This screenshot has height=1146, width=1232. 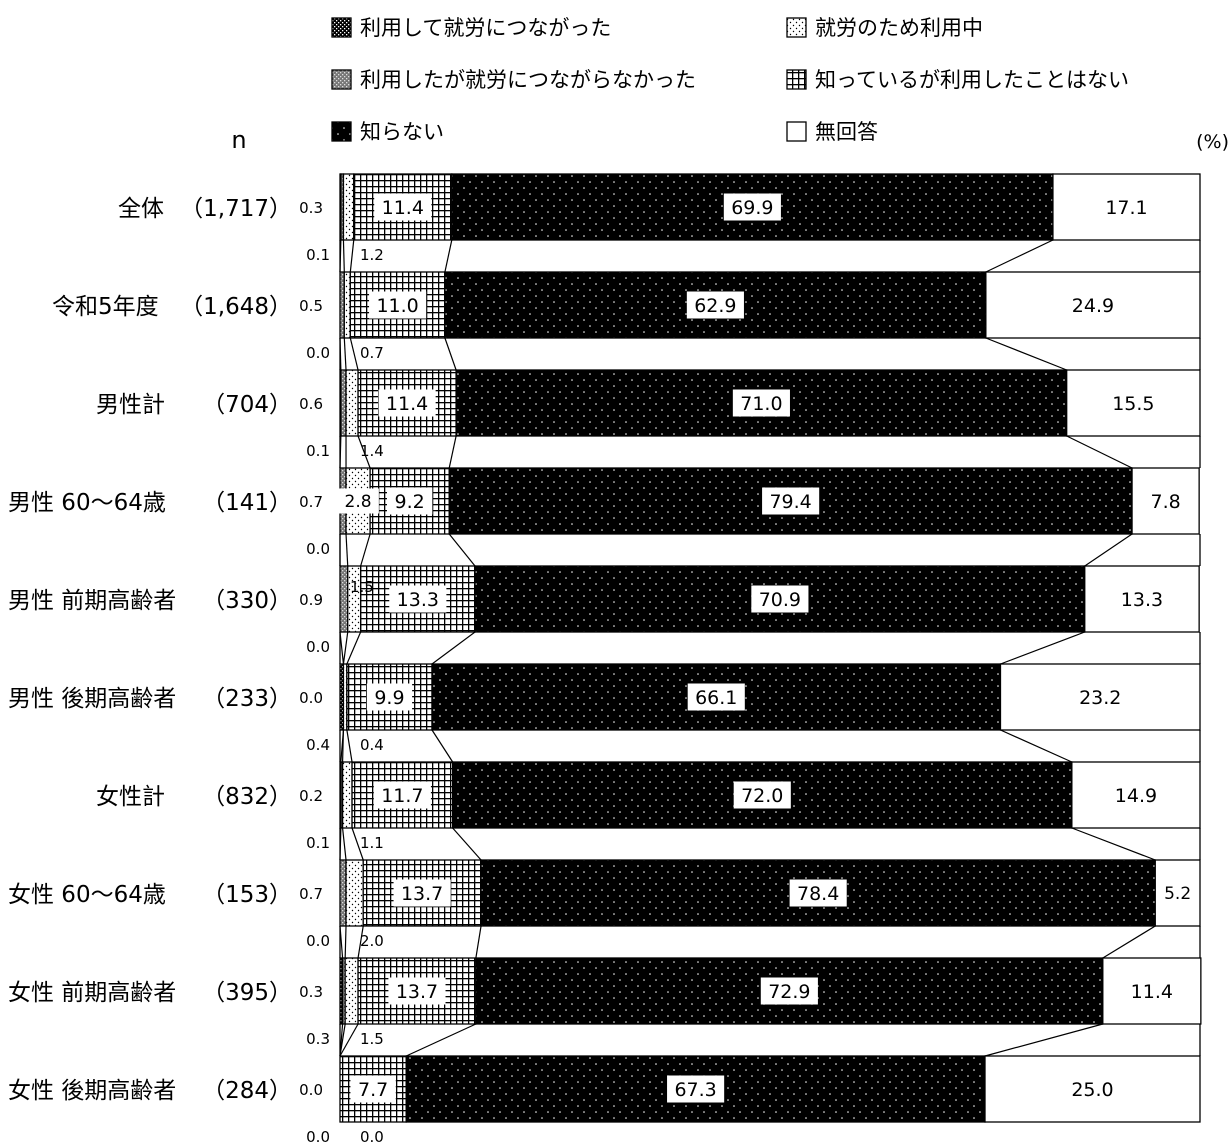 What do you see at coordinates (402, 796) in the screenshot?
I see `value-label: 11.7` at bounding box center [402, 796].